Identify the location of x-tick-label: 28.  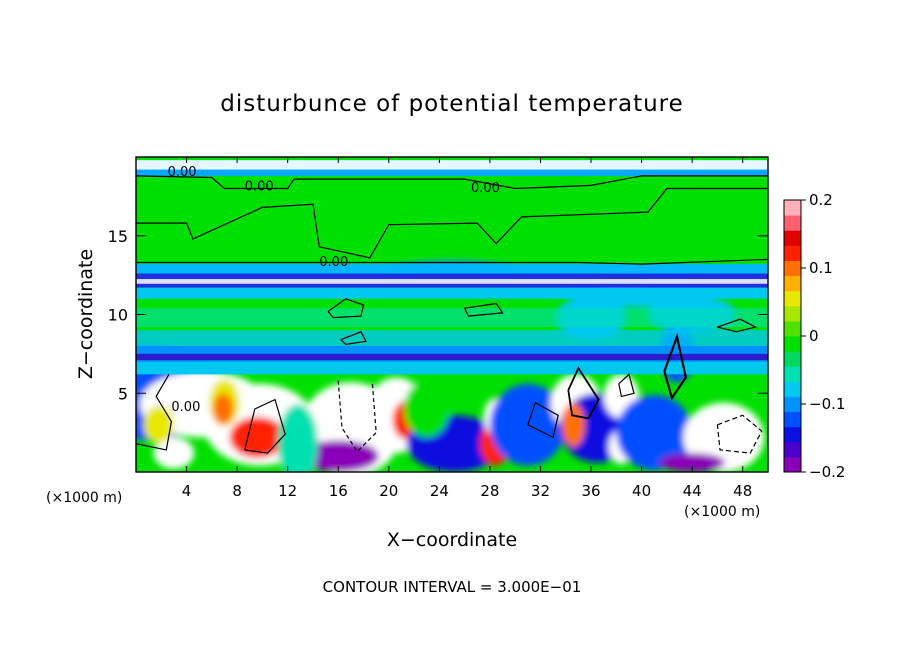
(489, 491).